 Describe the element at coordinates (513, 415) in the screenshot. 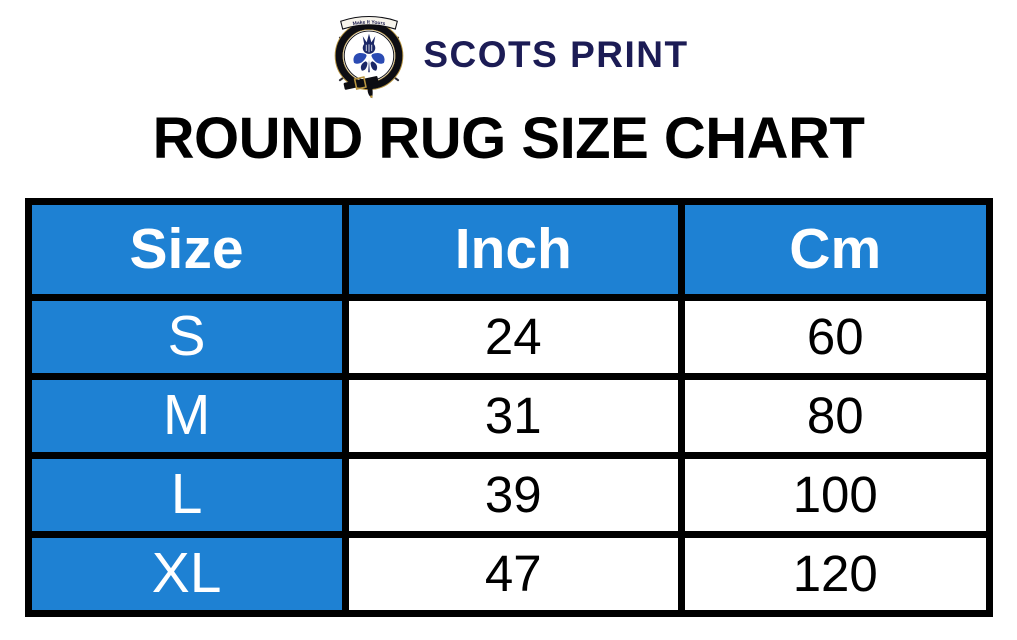

I see `inch-value: 31` at that location.